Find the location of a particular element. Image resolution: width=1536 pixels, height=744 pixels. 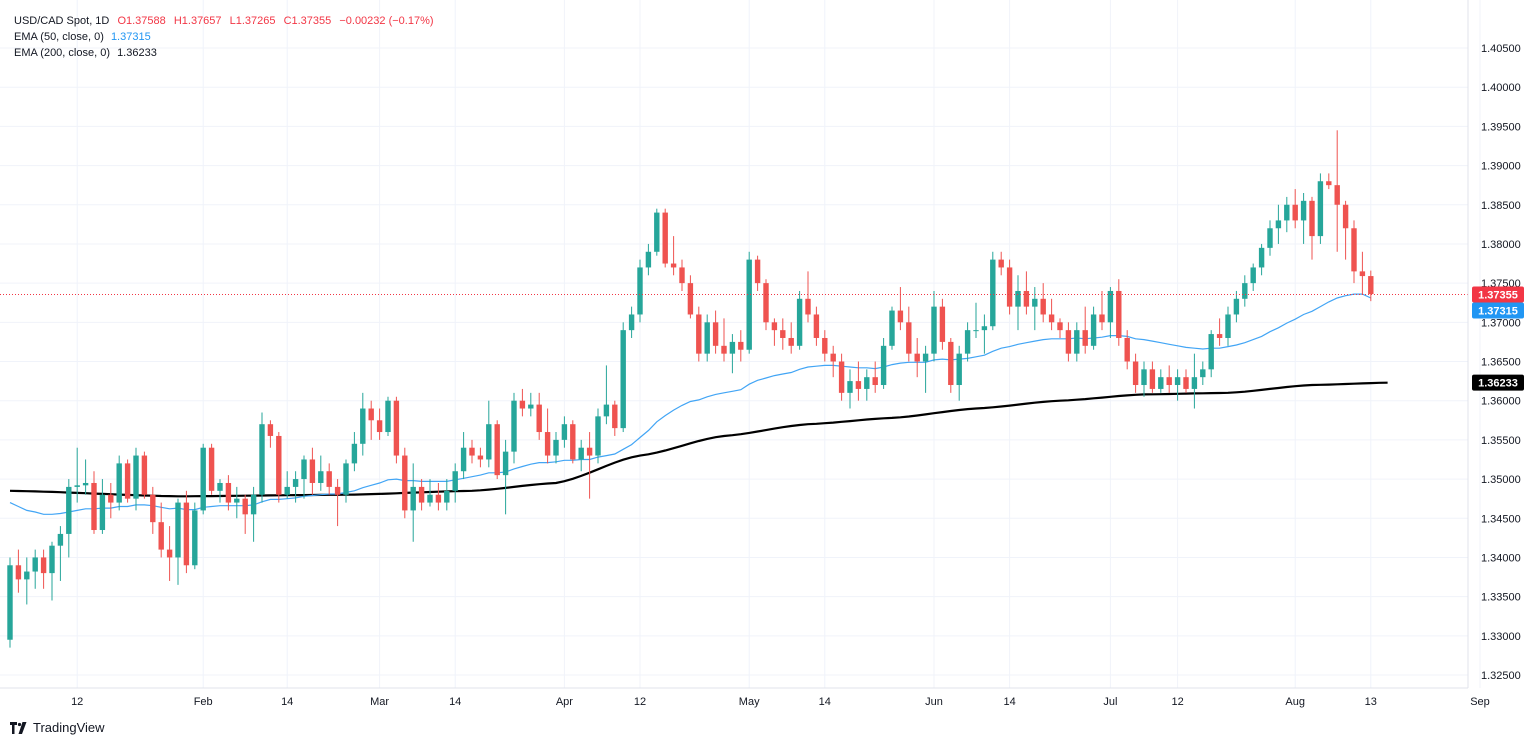

y-tick-label: 1.32500 is located at coordinates (1501, 676).